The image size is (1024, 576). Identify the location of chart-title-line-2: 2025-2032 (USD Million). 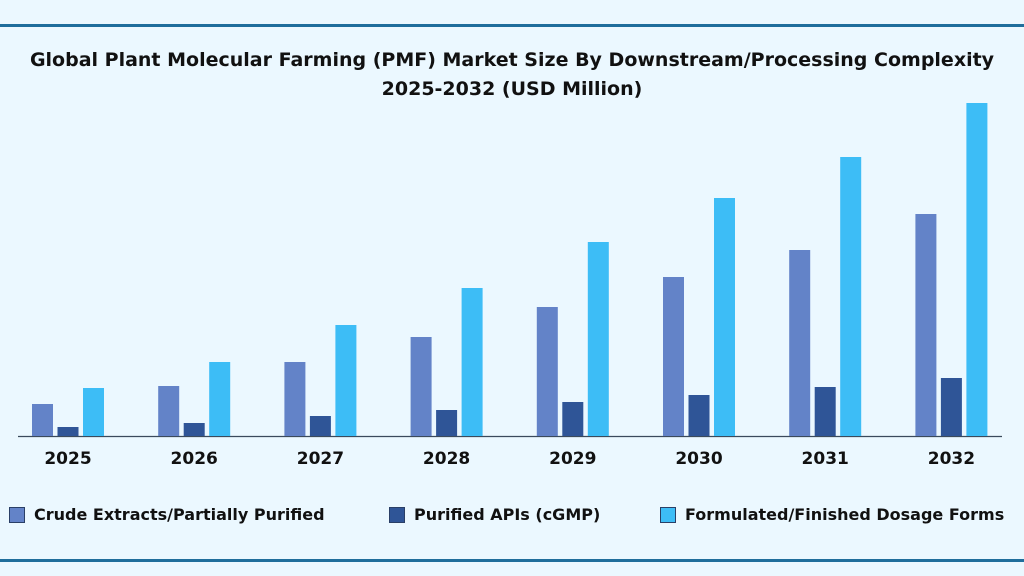
(512, 89).